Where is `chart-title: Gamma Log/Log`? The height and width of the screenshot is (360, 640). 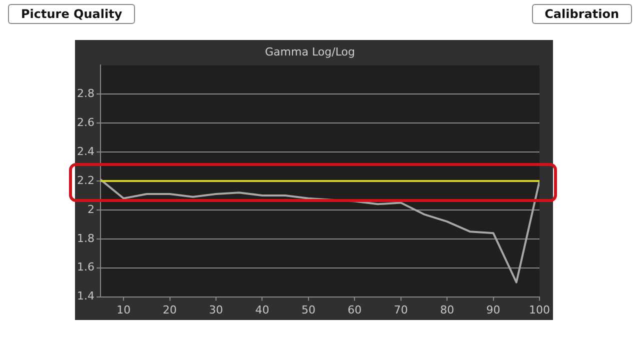
chart-title: Gamma Log/Log is located at coordinates (310, 51).